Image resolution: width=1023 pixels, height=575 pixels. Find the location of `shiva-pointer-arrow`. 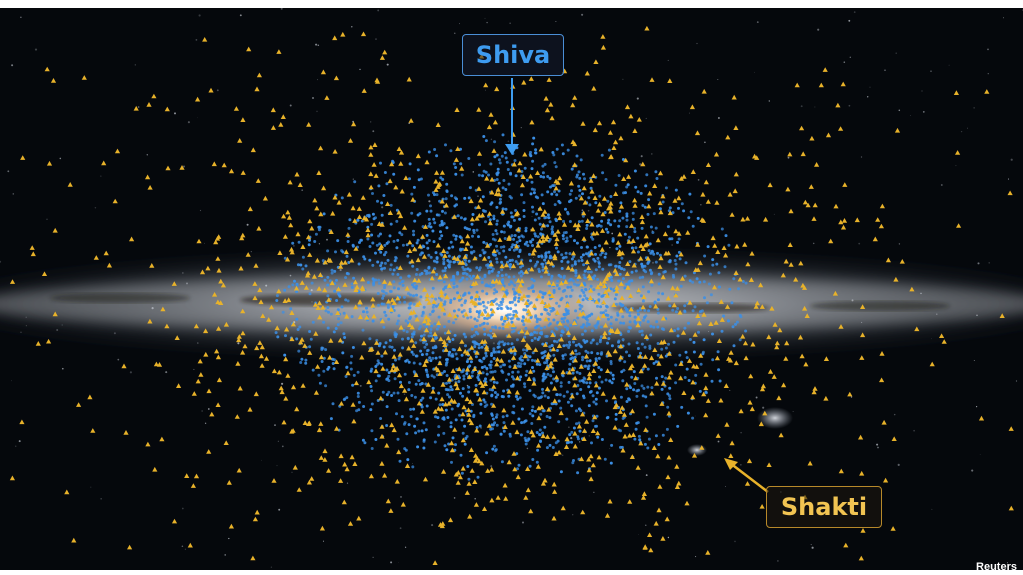

shiva-pointer-arrow is located at coordinates (512, 116).